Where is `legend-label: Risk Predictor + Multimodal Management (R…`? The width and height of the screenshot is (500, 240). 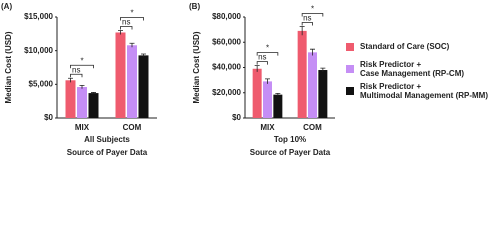 legend-label: Risk Predictor + Multimodal Management (R… is located at coordinates (424, 91).